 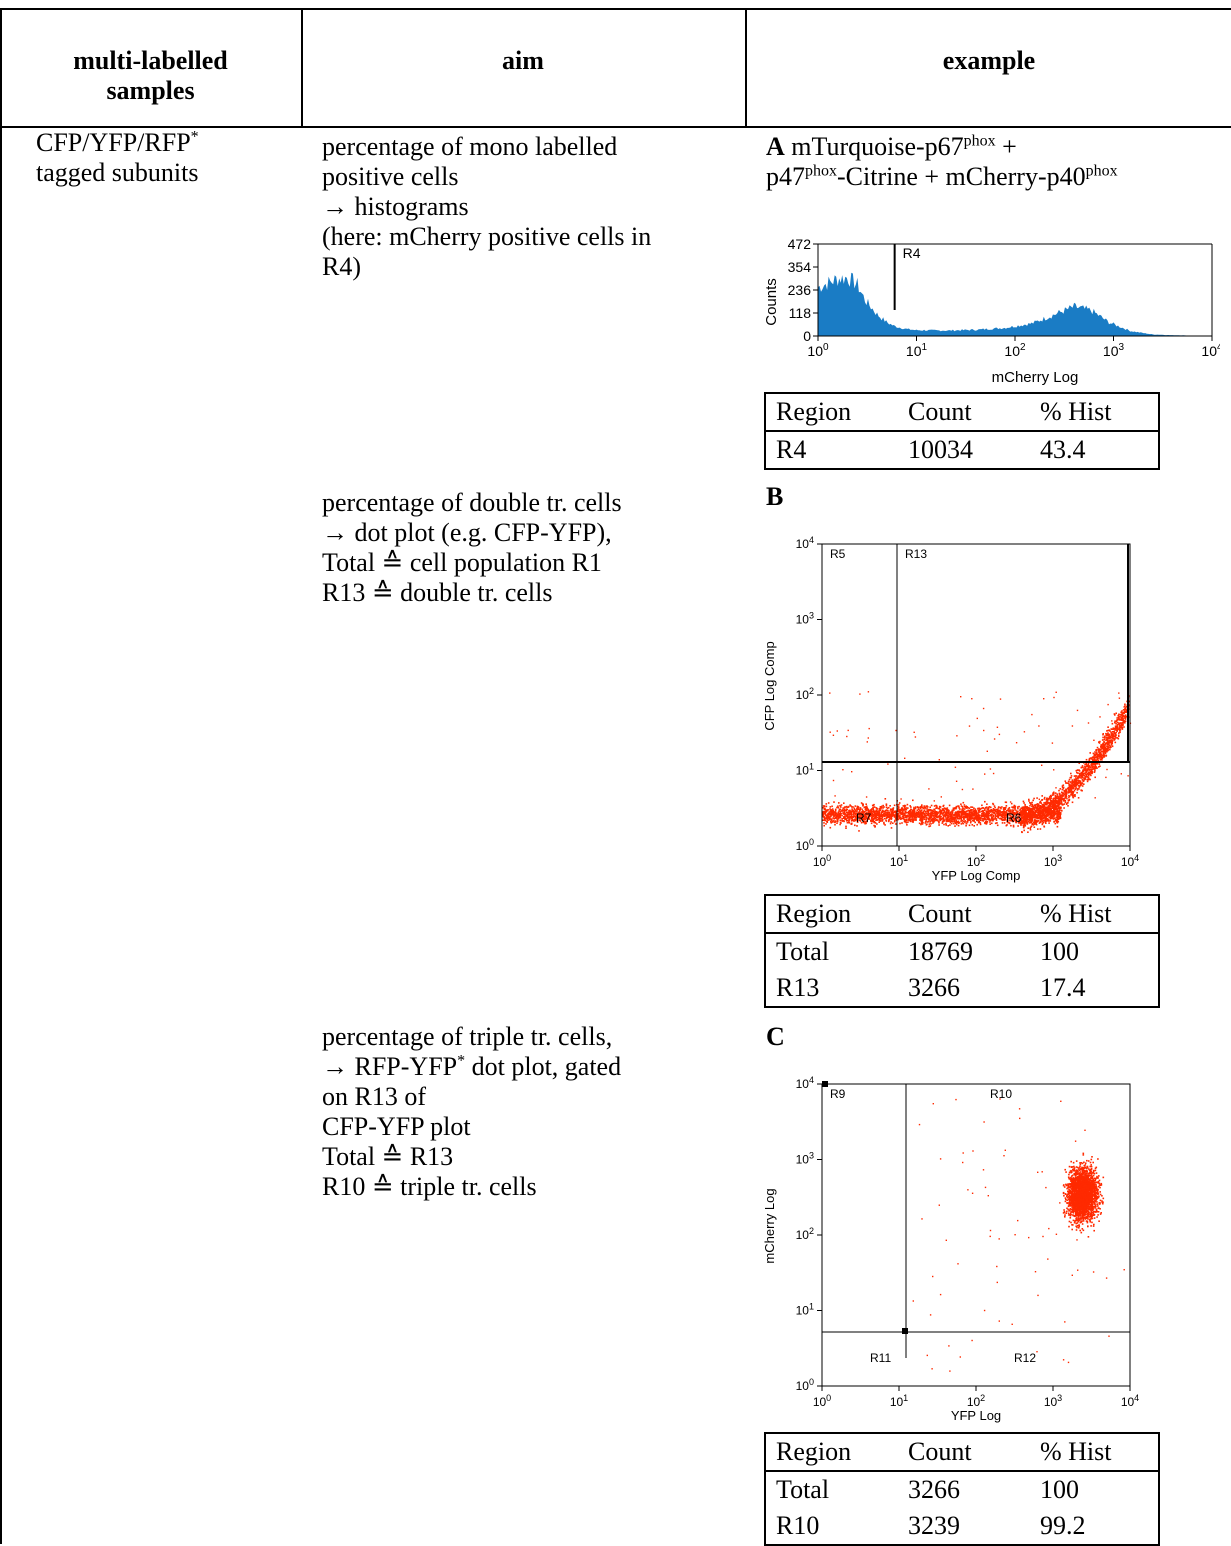 What do you see at coordinates (1, 776) in the screenshot?
I see `col-border-left` at bounding box center [1, 776].